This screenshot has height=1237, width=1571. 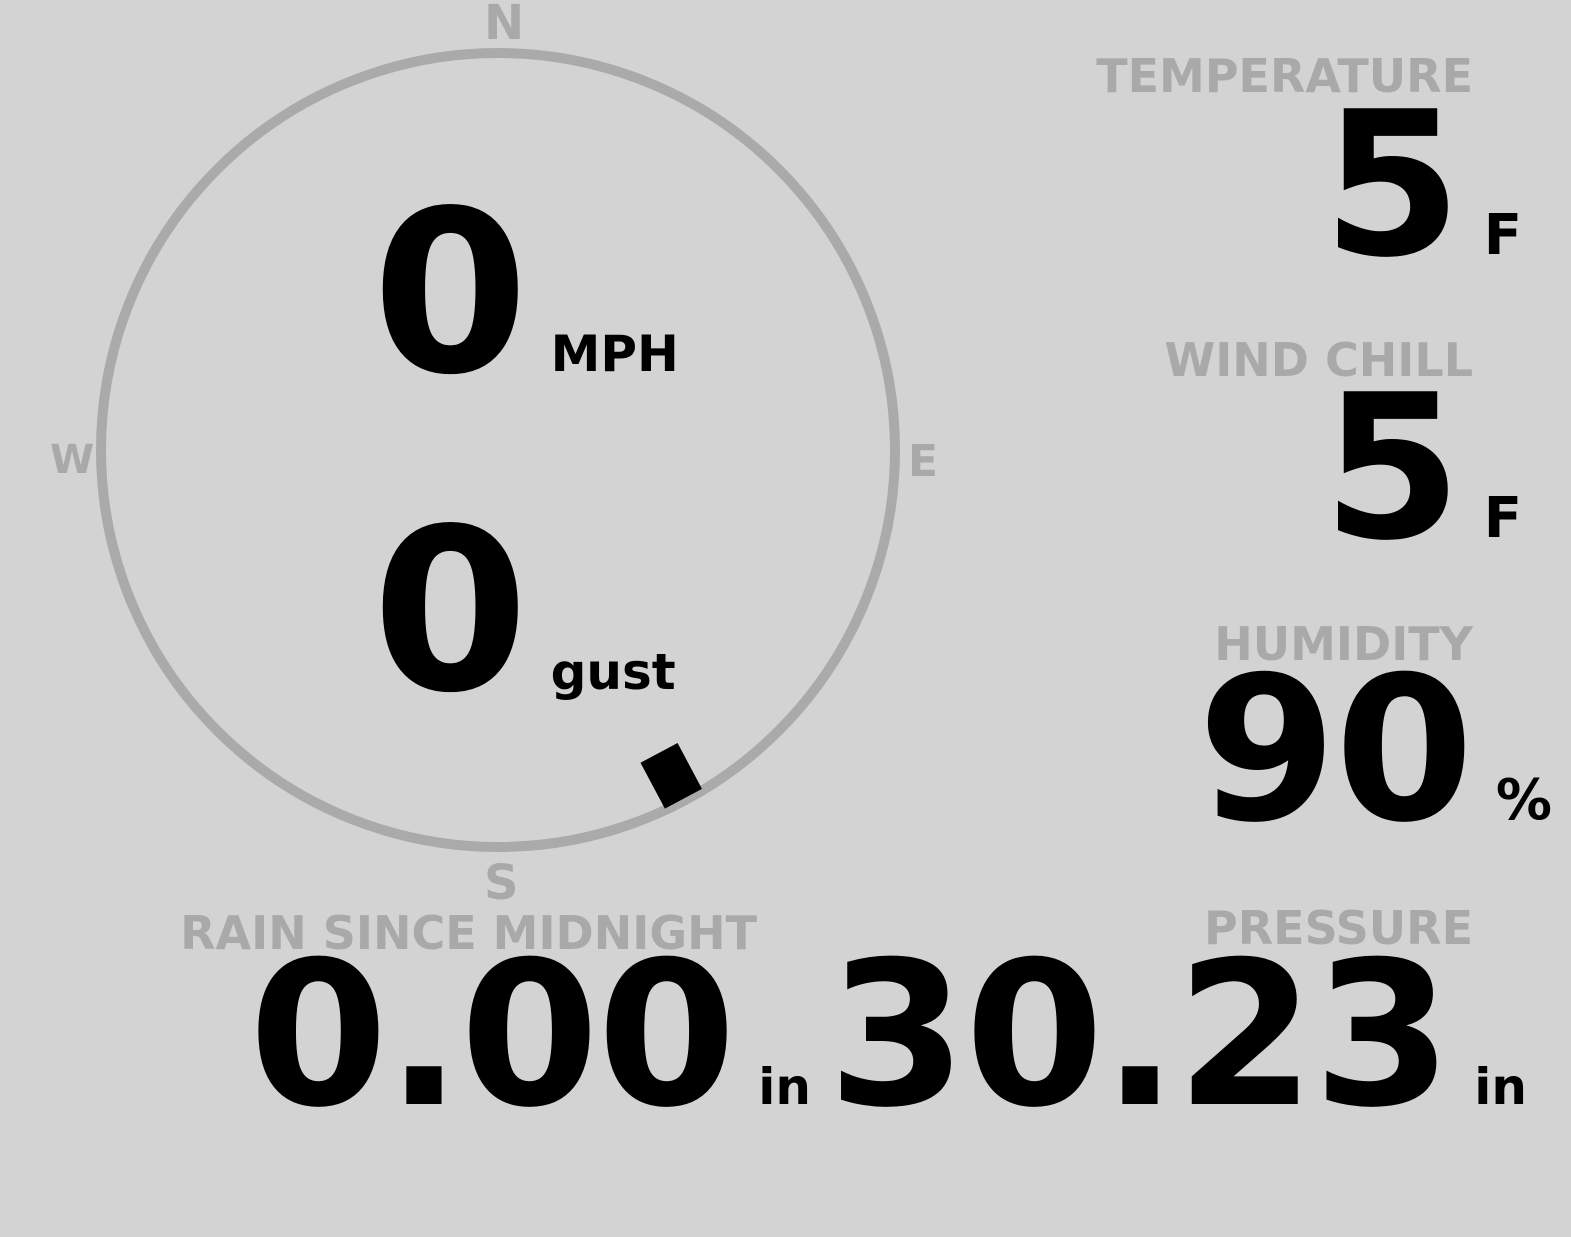 I want to click on rain-value: 0.00, so click(x=492, y=1035).